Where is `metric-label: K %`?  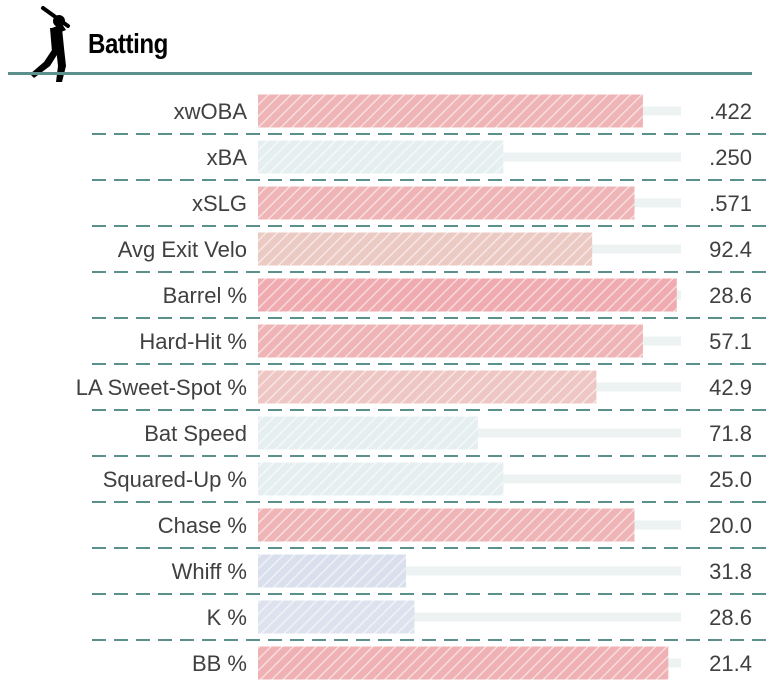
metric-label: K % is located at coordinates (227, 617).